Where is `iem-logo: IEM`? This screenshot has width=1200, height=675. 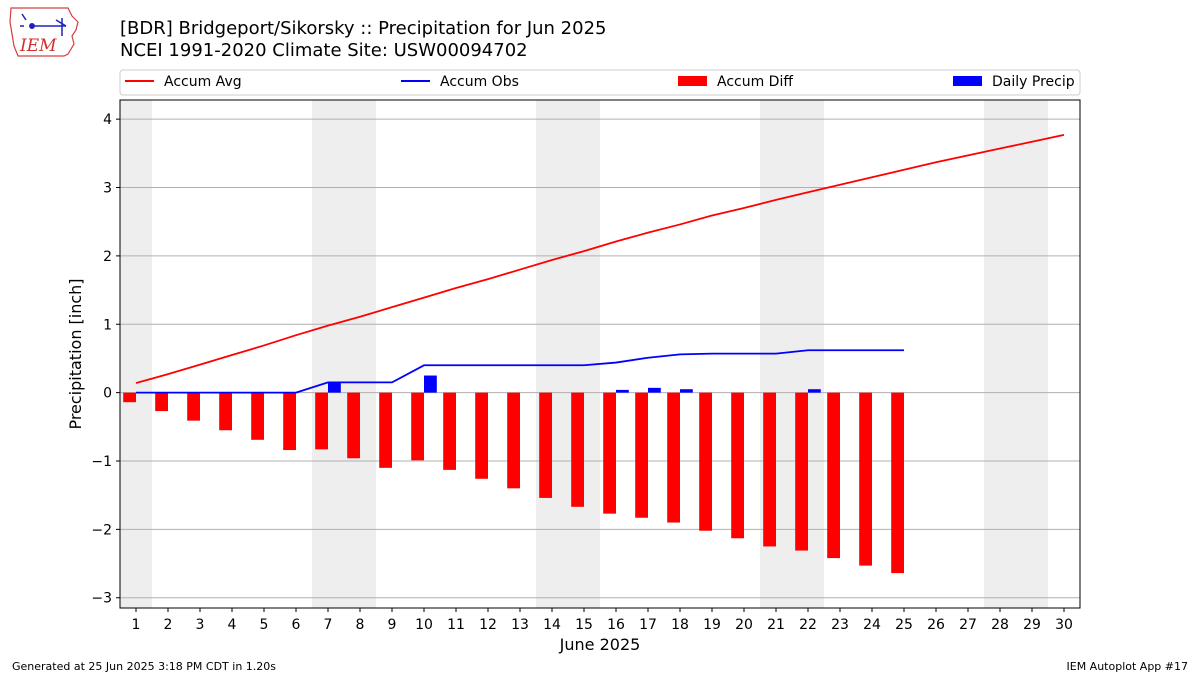
iem-logo: IEM is located at coordinates (44, 32).